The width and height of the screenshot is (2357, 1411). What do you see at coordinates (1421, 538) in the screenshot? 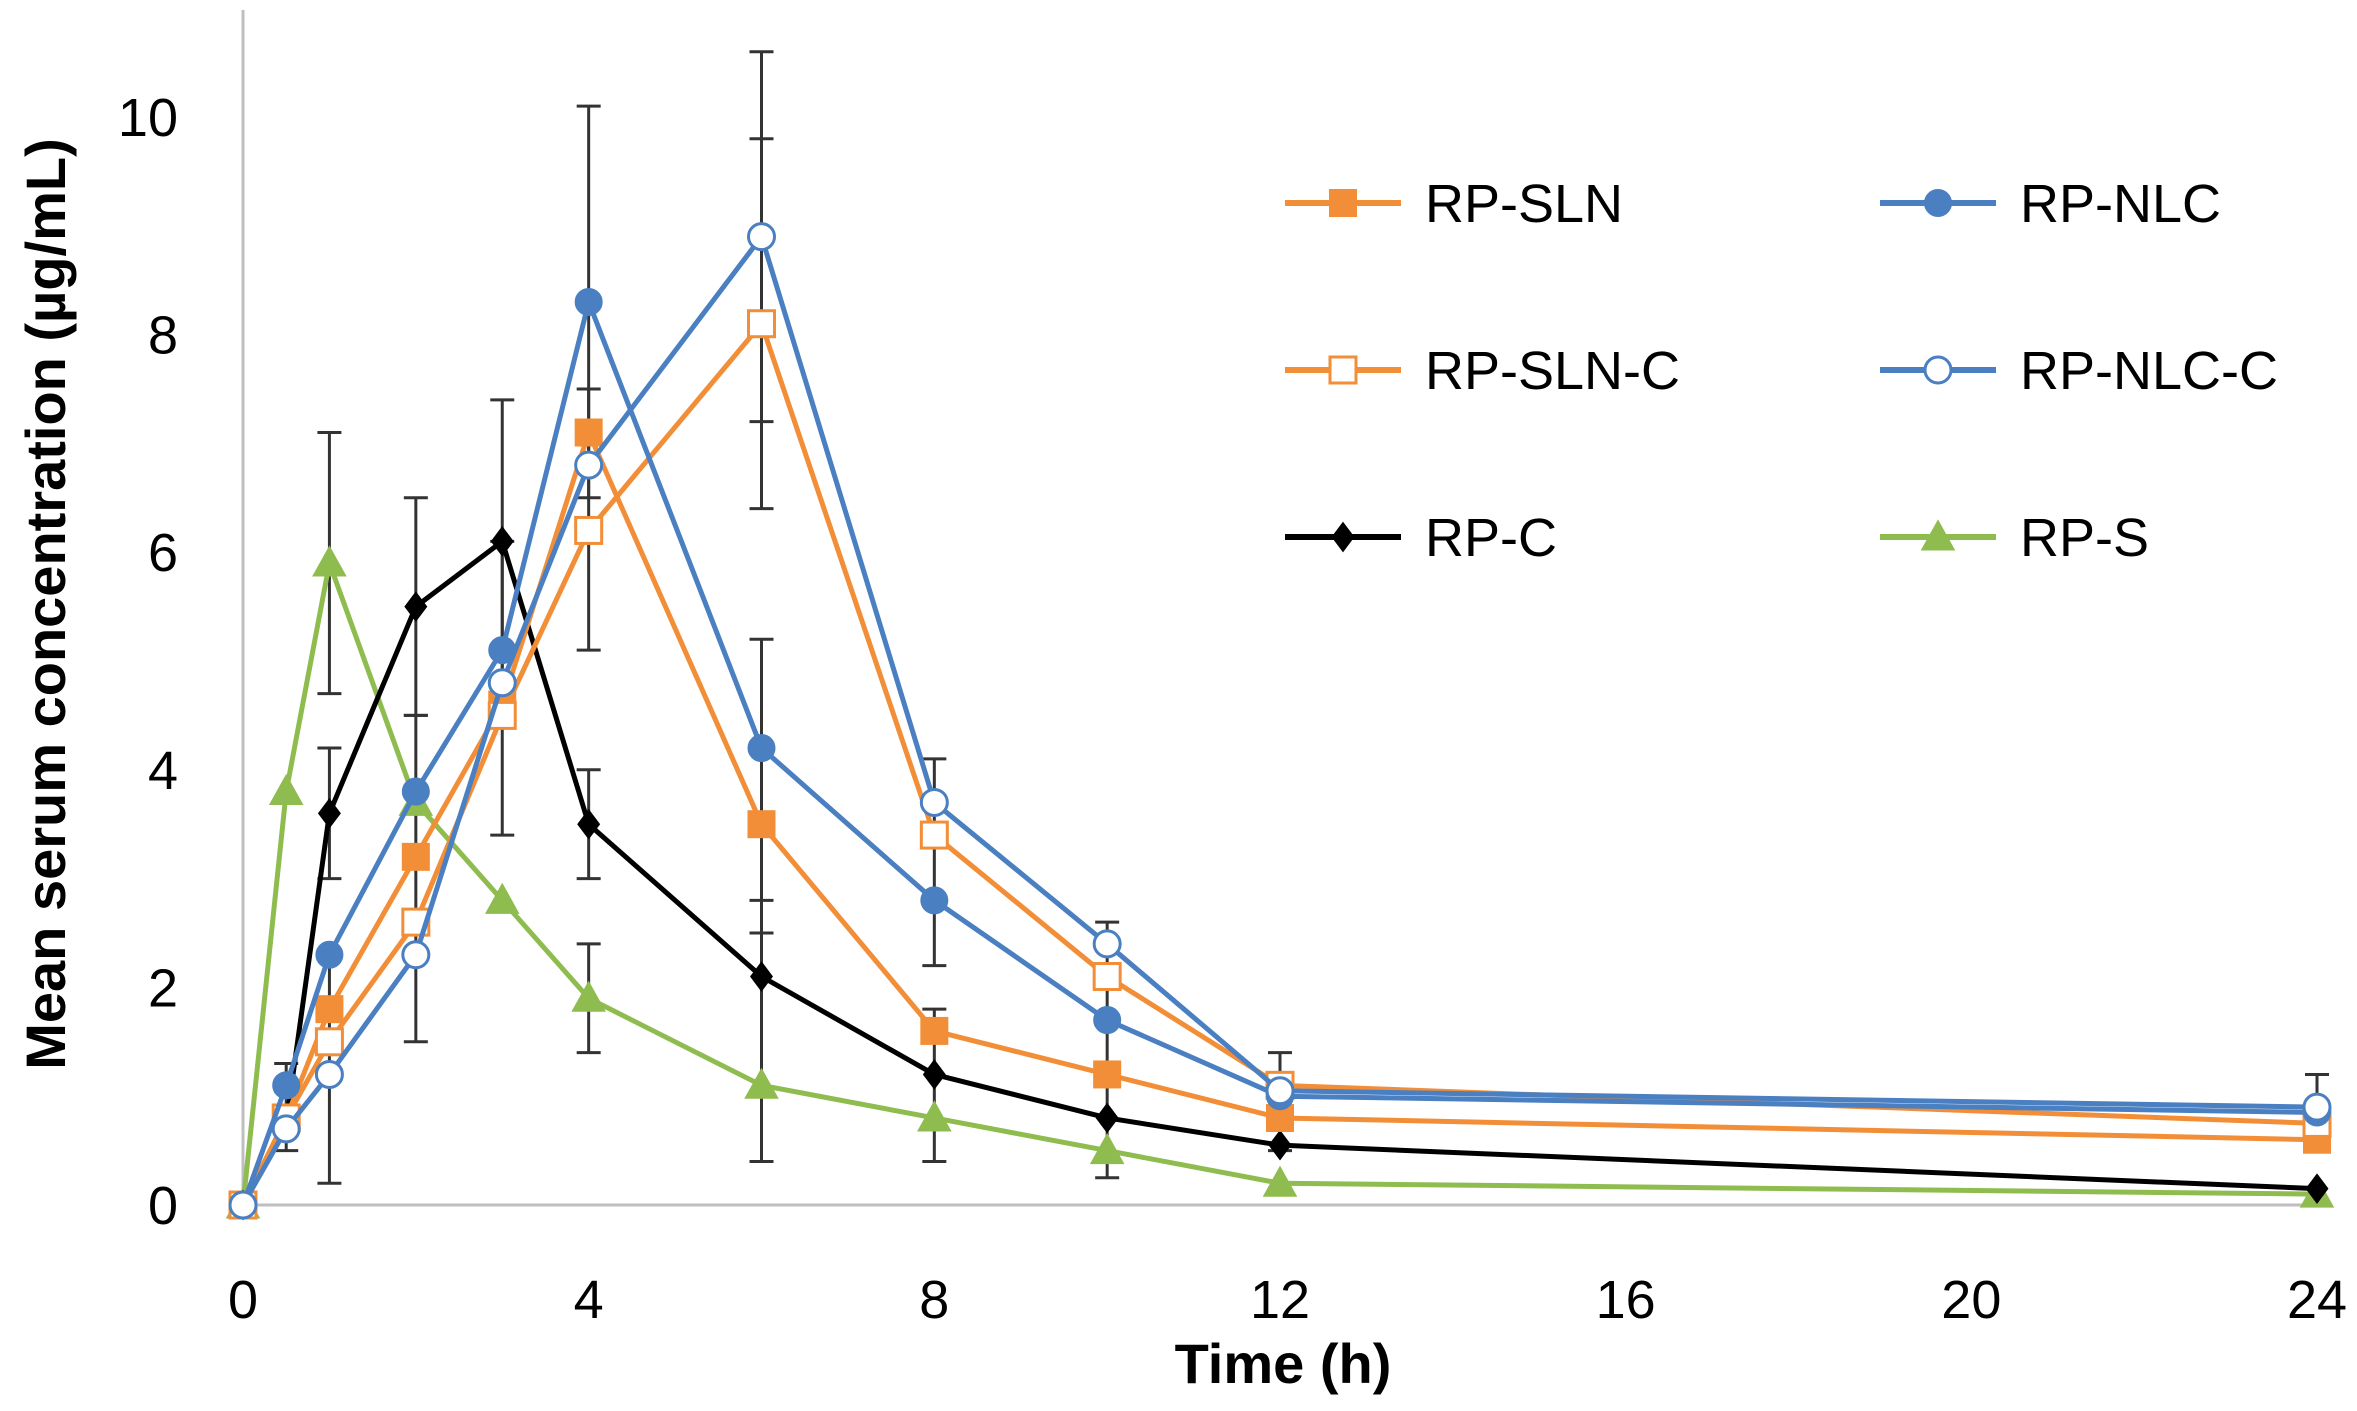
I see `legend-item-rp-c: RP-C` at bounding box center [1421, 538].